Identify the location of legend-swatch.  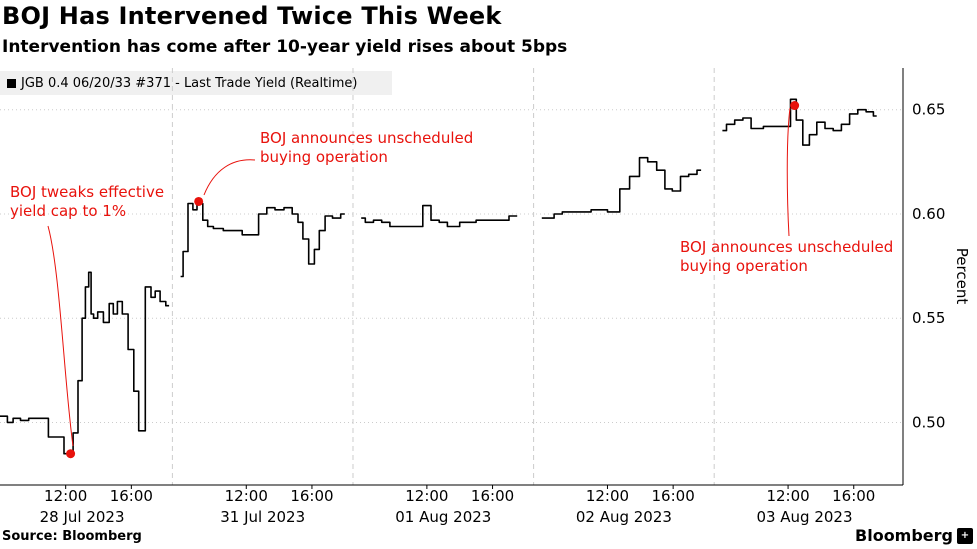
(11, 83).